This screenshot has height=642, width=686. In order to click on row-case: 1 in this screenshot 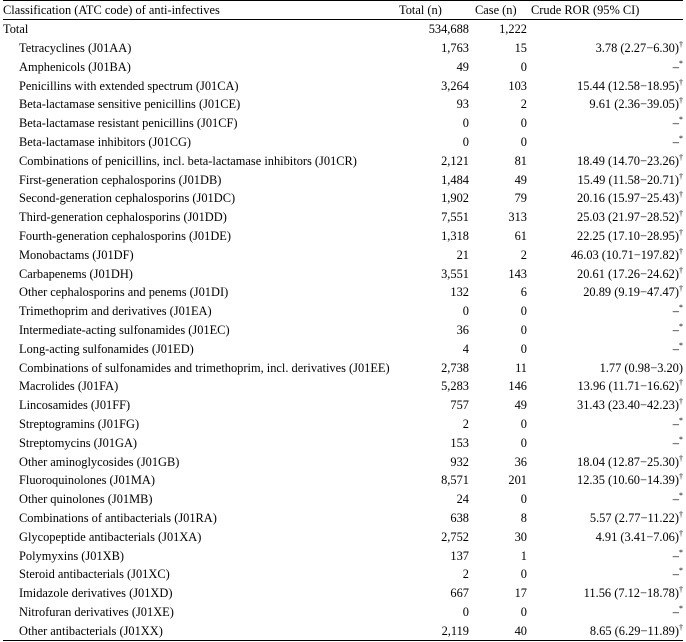, I will do `click(523, 555)`.